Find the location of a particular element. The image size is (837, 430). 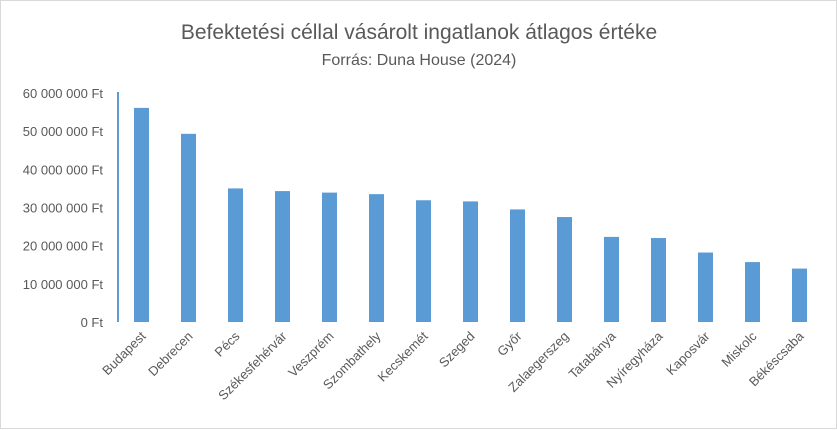

y-tick-label: 20 000 000 Ft is located at coordinates (63, 246).